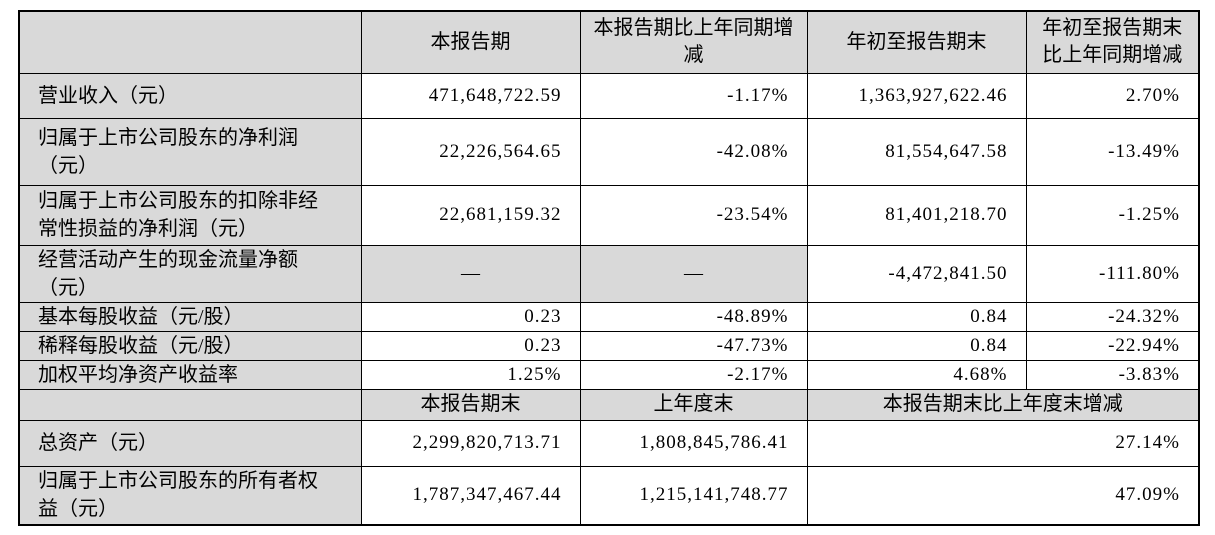 Image resolution: width=1215 pixels, height=535 pixels. What do you see at coordinates (693, 42) in the screenshot?
I see `header-current-period-yoy-change: 本报告期比上年同期增减` at bounding box center [693, 42].